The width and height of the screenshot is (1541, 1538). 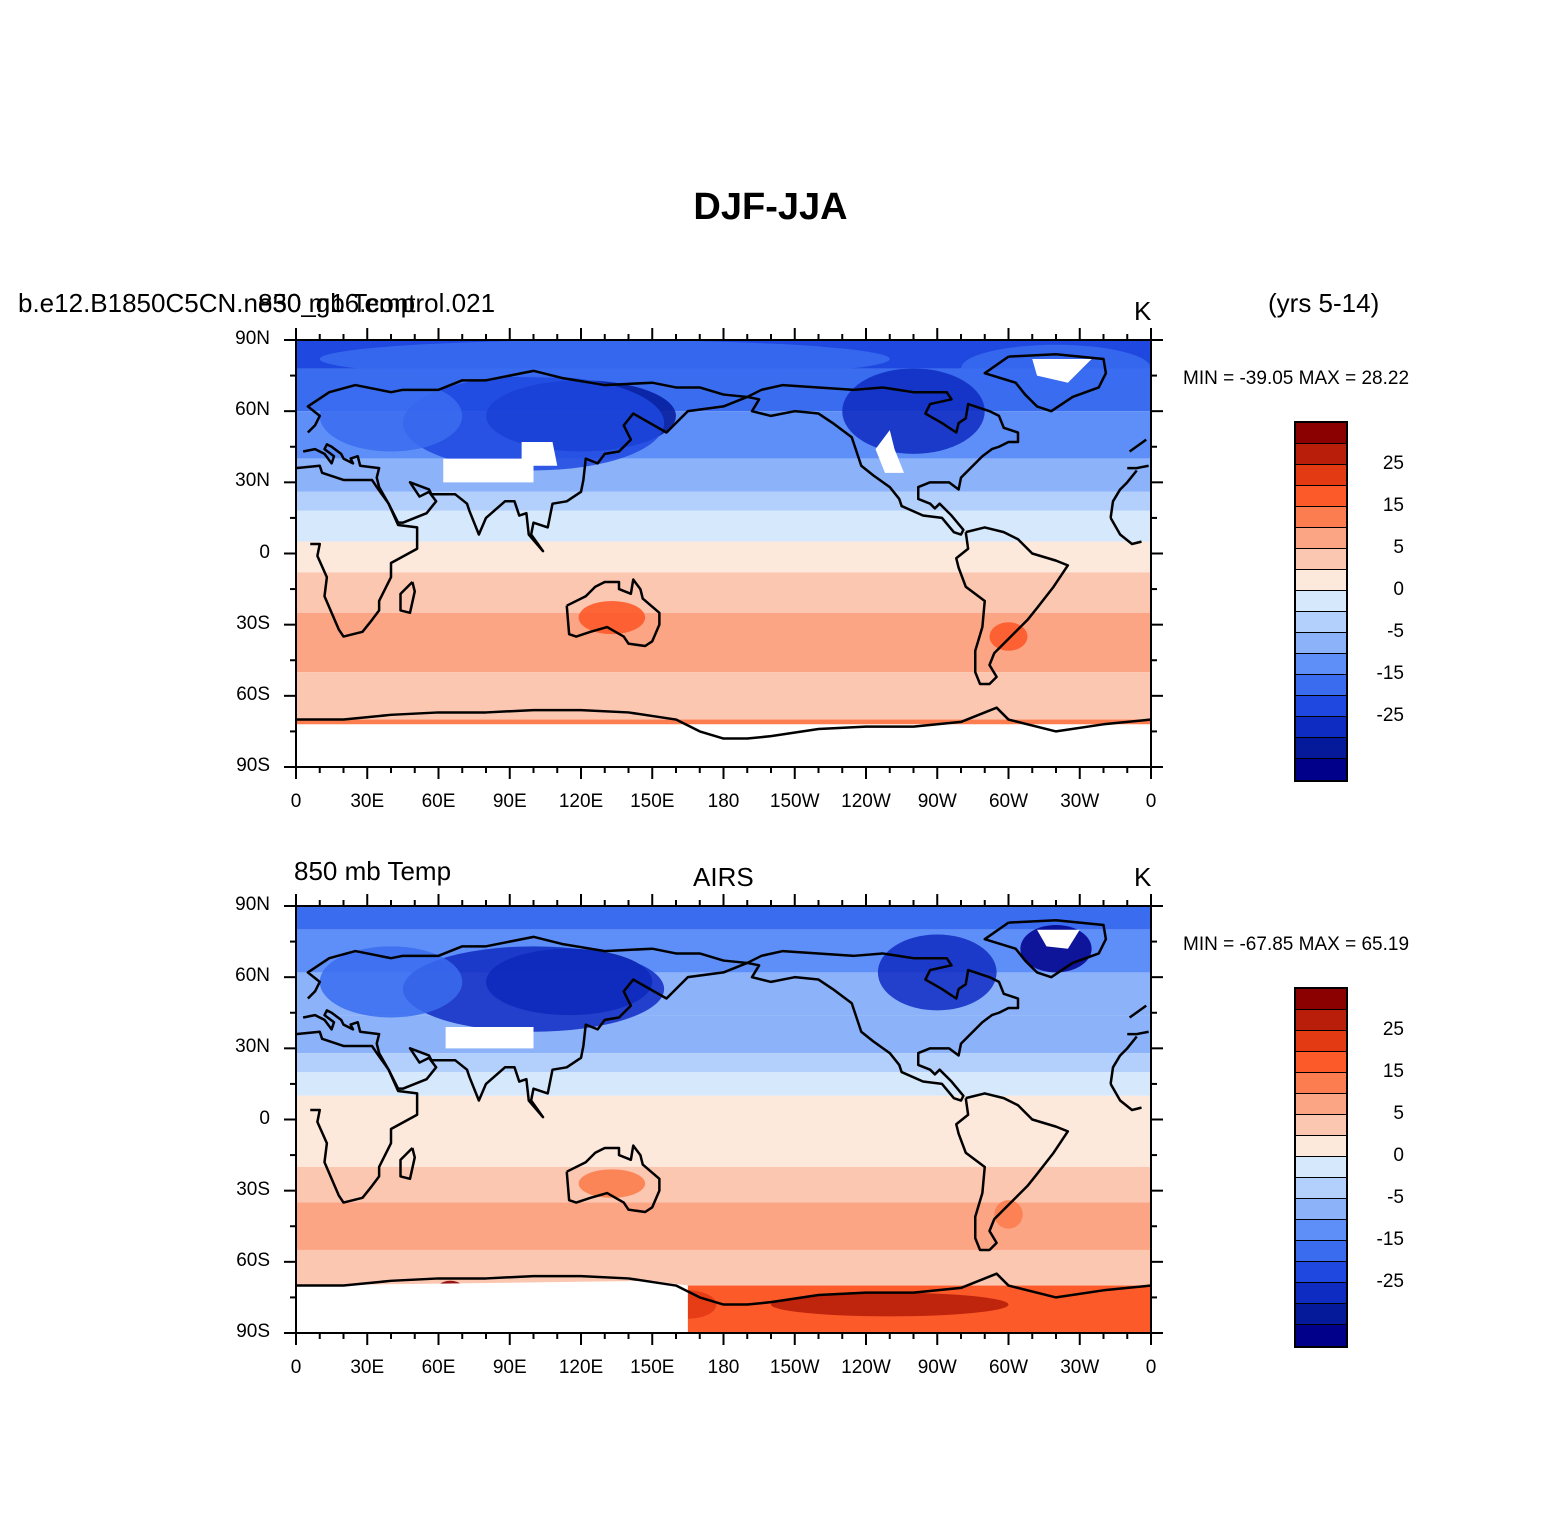 What do you see at coordinates (1390, 673) in the screenshot?
I see `colorbar-label: -15` at bounding box center [1390, 673].